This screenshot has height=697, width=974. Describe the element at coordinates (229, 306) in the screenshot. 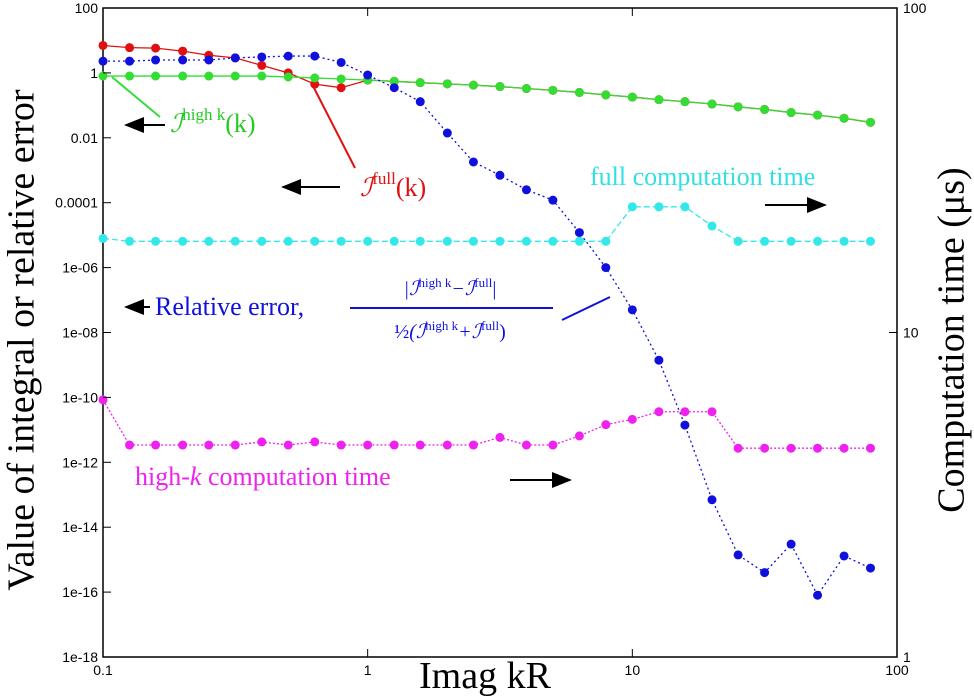

I see `annotation: Relative error,` at that location.